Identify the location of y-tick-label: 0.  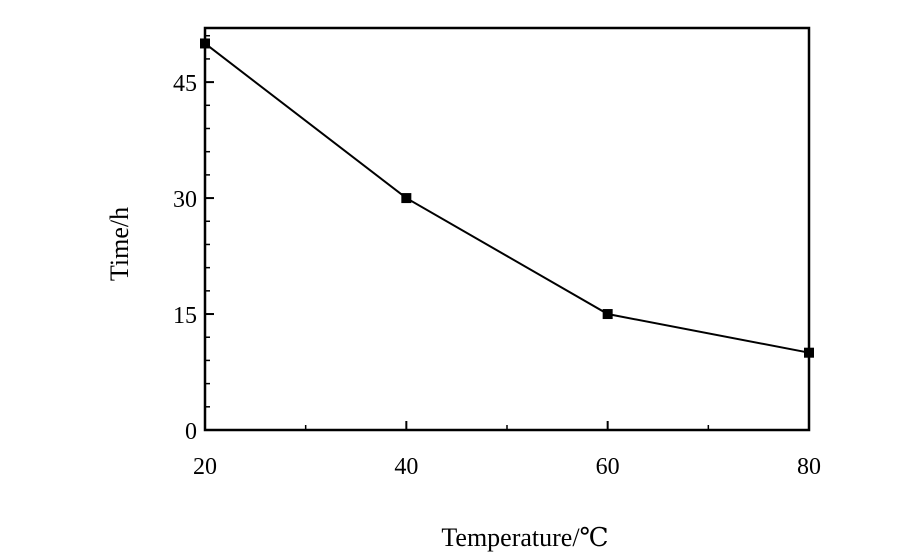
(191, 432).